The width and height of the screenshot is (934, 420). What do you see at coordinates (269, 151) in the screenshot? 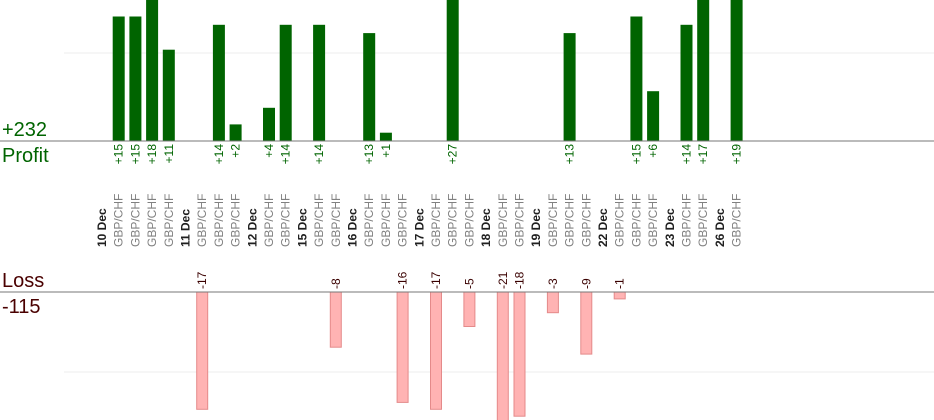
I see `profit-value-label: +4` at bounding box center [269, 151].